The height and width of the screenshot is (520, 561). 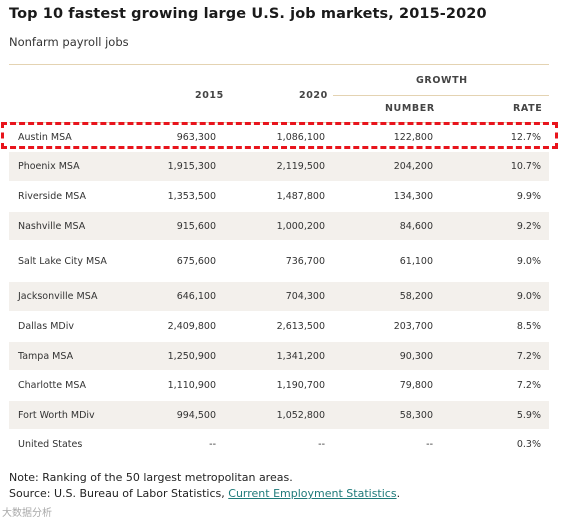 I want to click on row-2015: 2,409,800, so click(x=191, y=326).